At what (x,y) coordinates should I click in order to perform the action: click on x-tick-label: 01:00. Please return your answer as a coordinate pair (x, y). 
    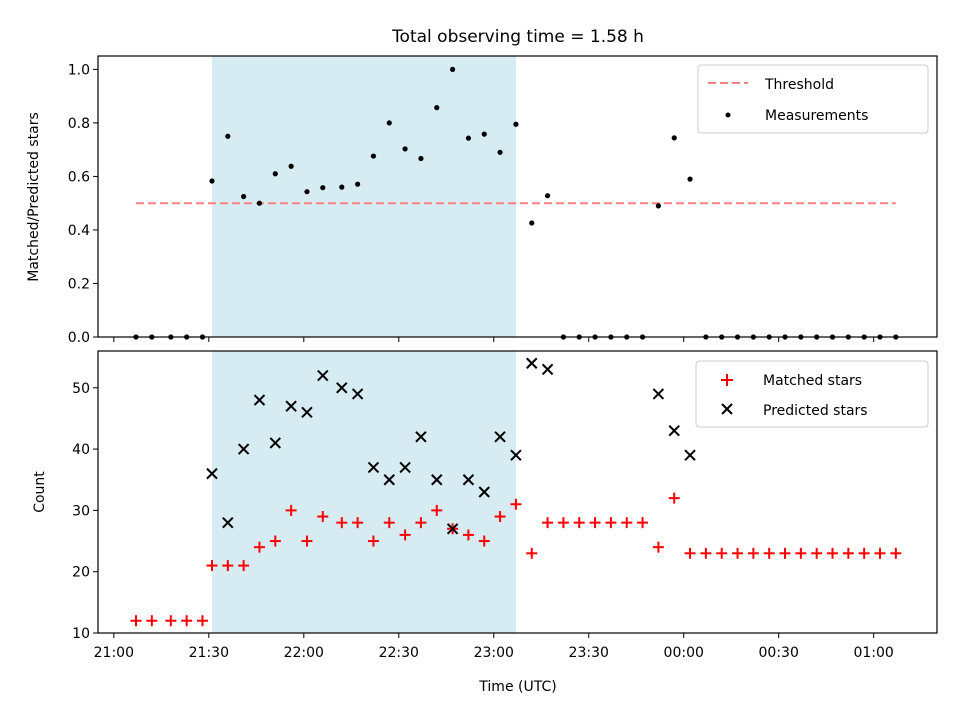
    Looking at the image, I should click on (873, 653).